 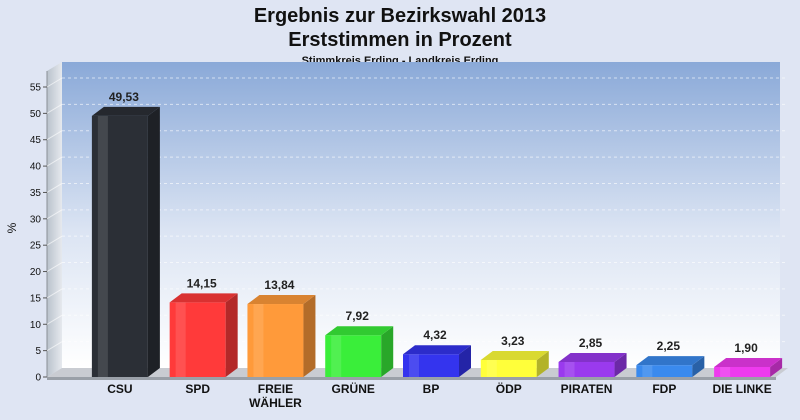 I want to click on y-tick-label: 30, so click(x=36, y=219).